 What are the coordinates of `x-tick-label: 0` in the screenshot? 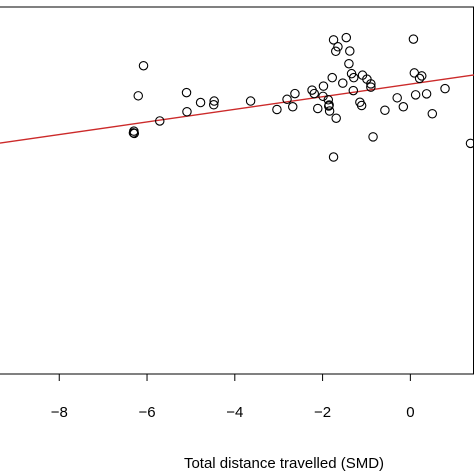 It's located at (410, 412).